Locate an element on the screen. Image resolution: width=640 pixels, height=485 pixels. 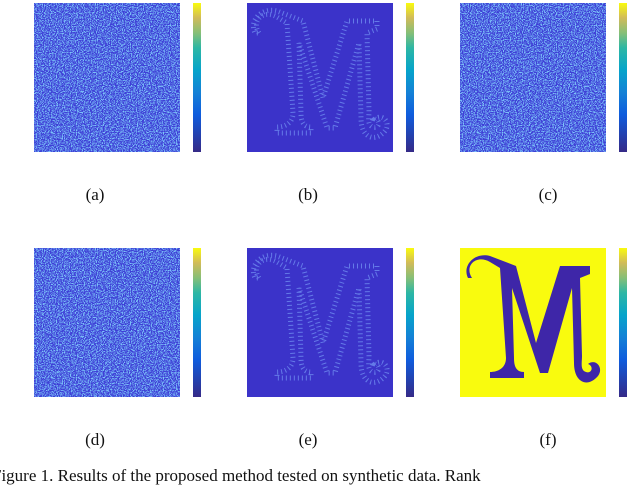
panel-label: (c) is located at coordinates (548, 194).